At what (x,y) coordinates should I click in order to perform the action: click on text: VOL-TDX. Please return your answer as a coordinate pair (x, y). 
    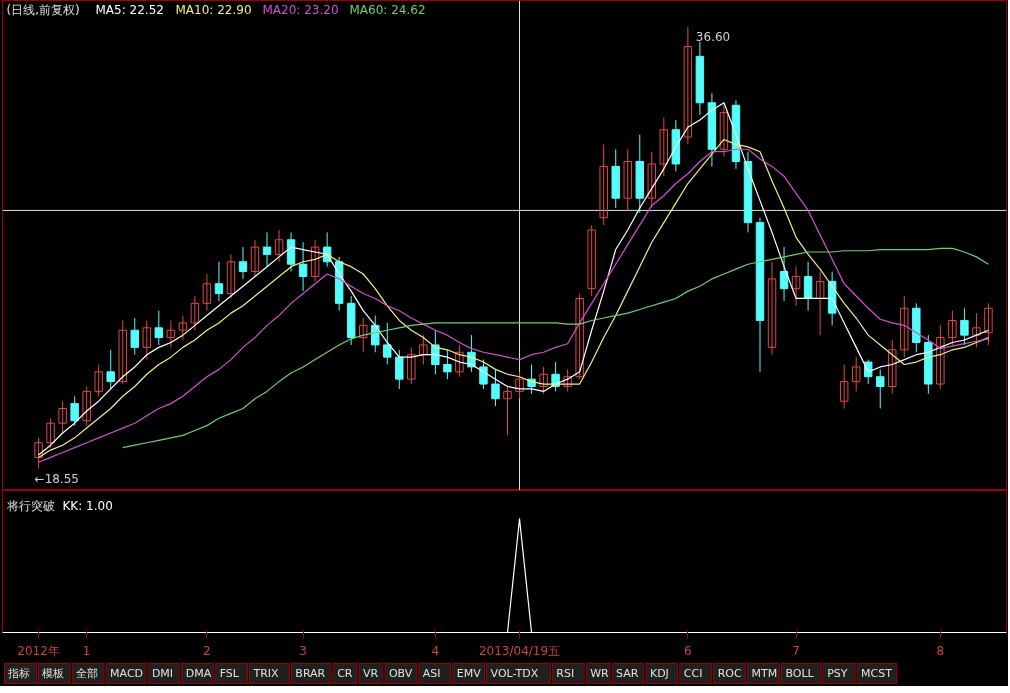
    Looking at the image, I should click on (514, 673).